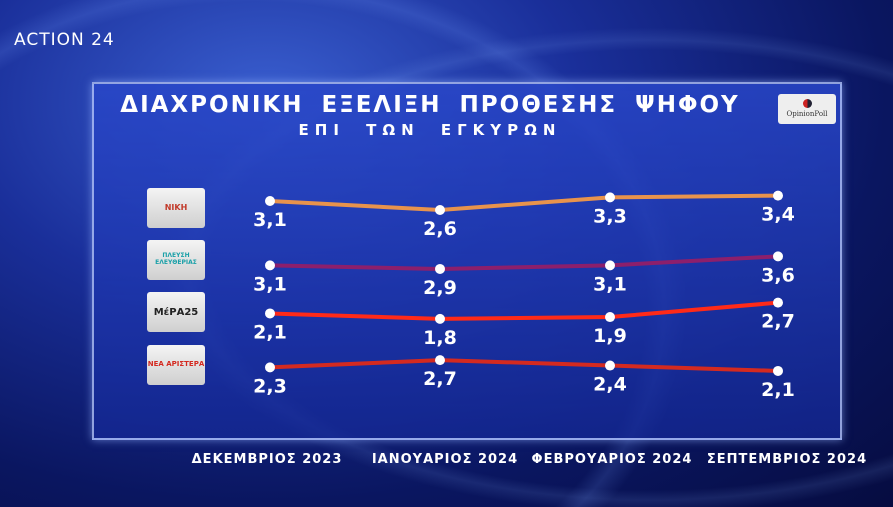  I want to click on party-logo-nea-aristera: ΝΕΑ ΑΡΙΣΤΕΡΑ, so click(176, 365).